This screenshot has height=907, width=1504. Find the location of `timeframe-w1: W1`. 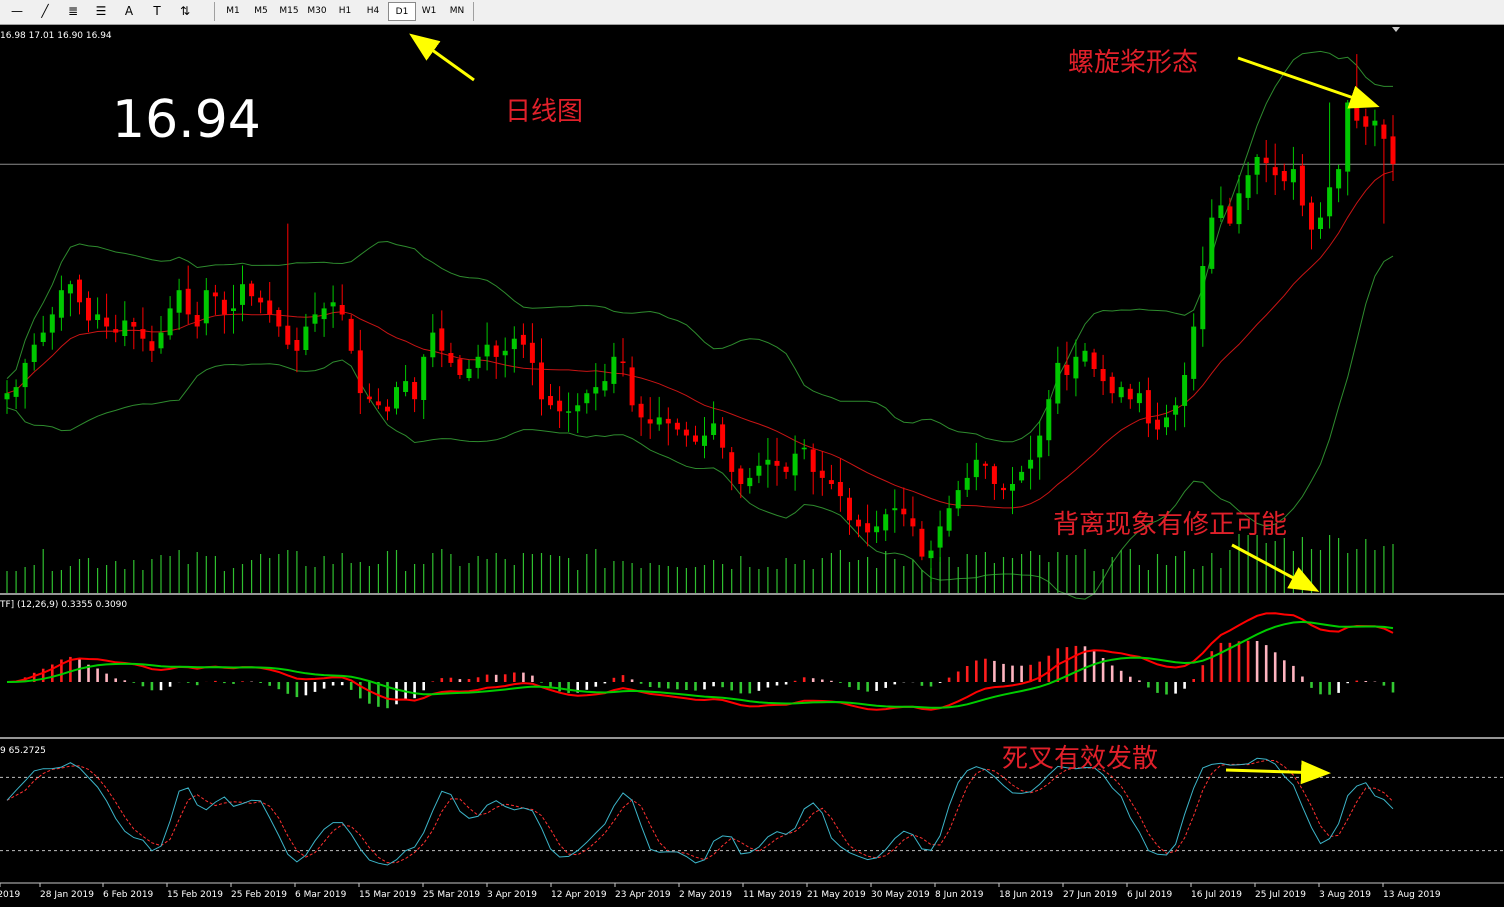

timeframe-w1: W1 is located at coordinates (429, 11).